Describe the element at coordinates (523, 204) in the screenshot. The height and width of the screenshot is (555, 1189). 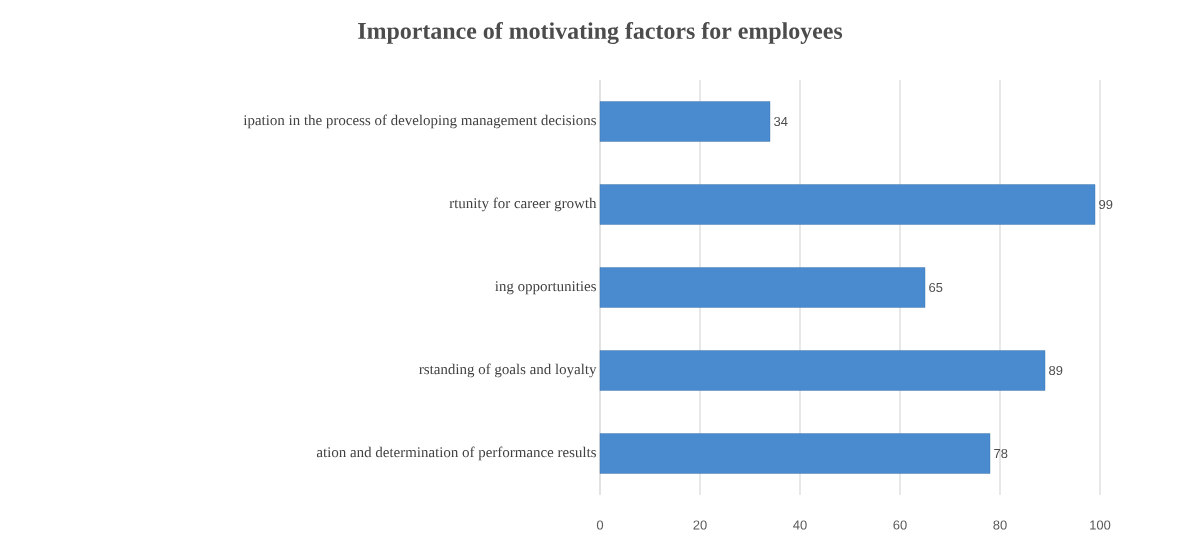
I see `y-tick-label: rtunity for career growth` at that location.